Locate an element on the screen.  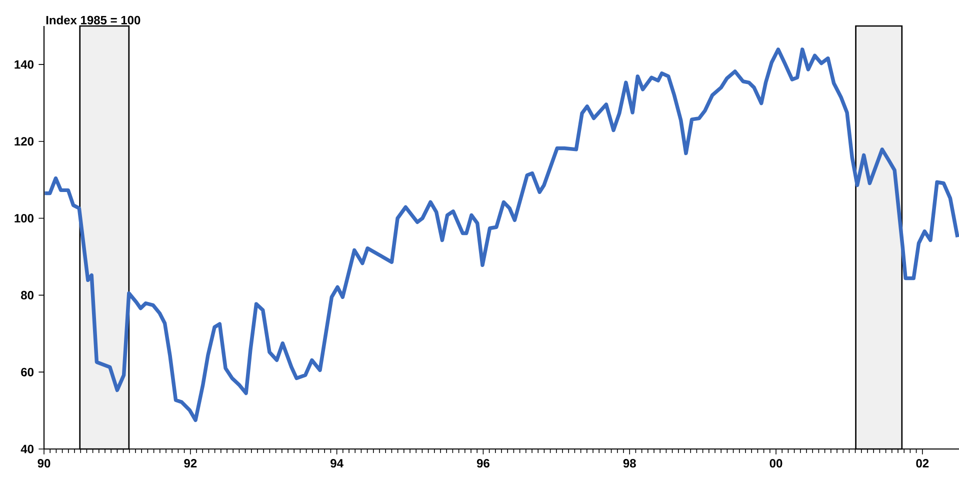
y-tick-label: 80 is located at coordinates (27, 295).